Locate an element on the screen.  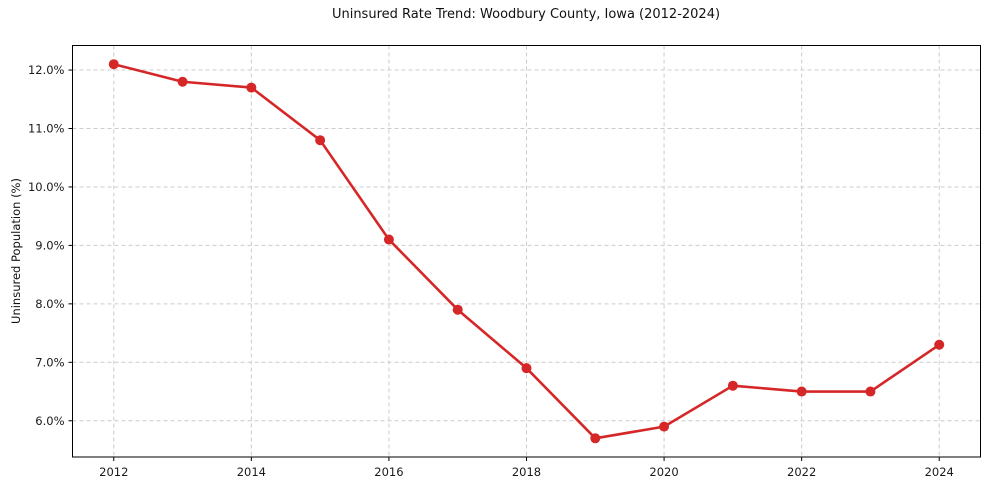
x-tick-label: 2012 is located at coordinates (113, 472).